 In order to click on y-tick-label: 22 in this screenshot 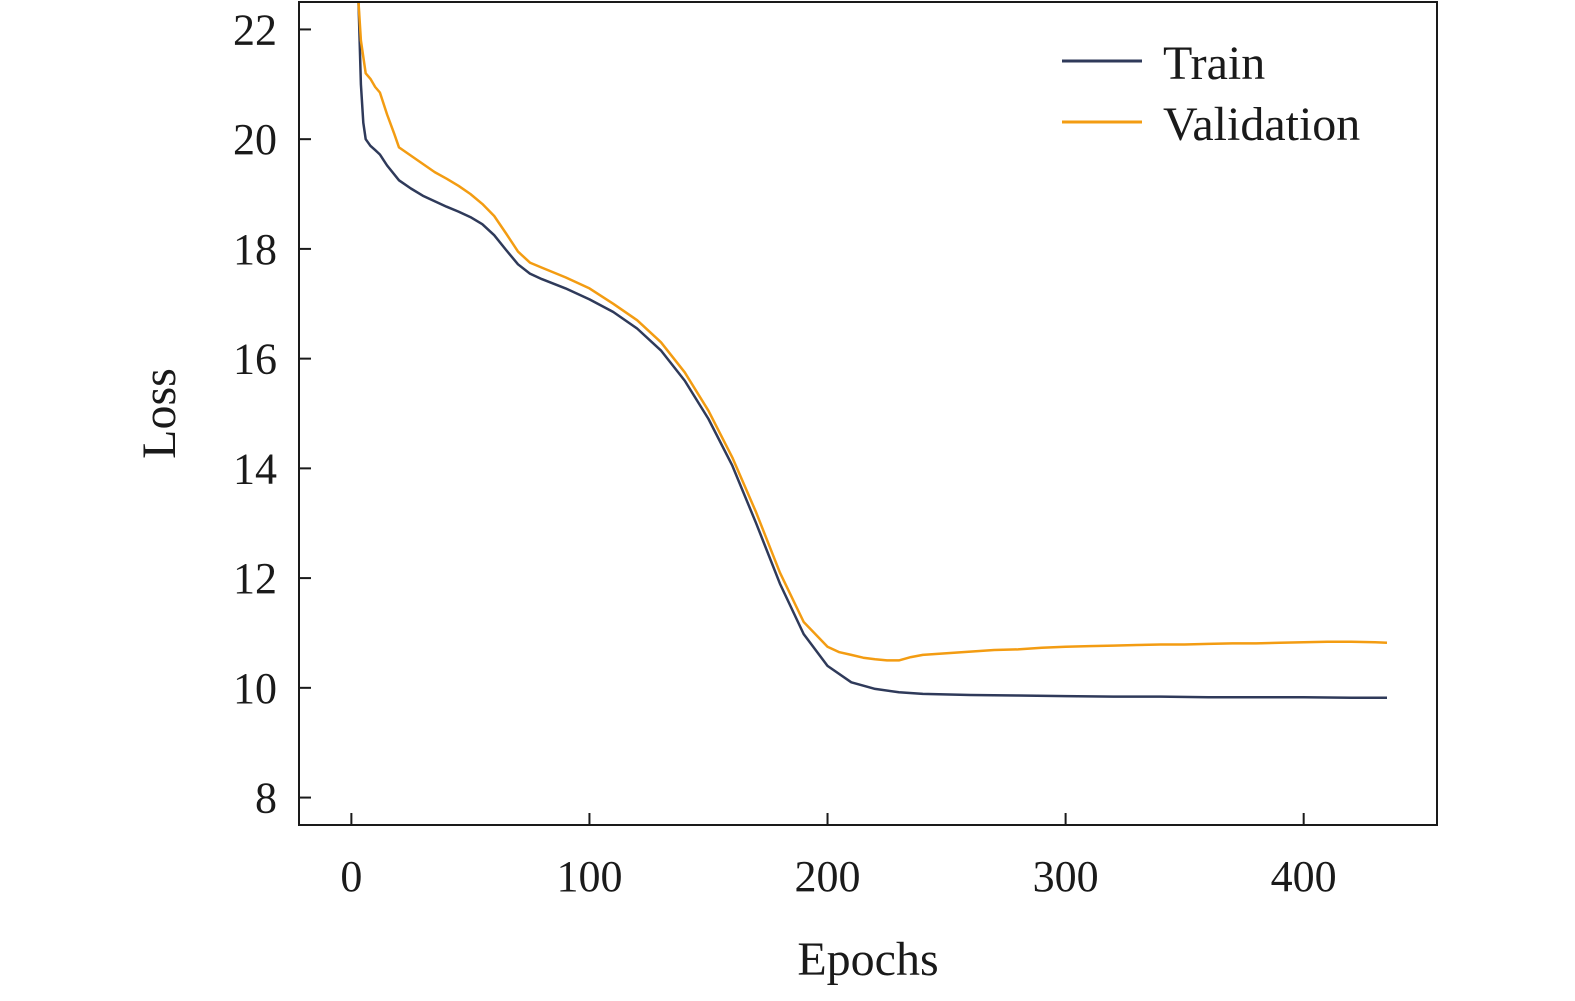, I will do `click(255, 29)`.